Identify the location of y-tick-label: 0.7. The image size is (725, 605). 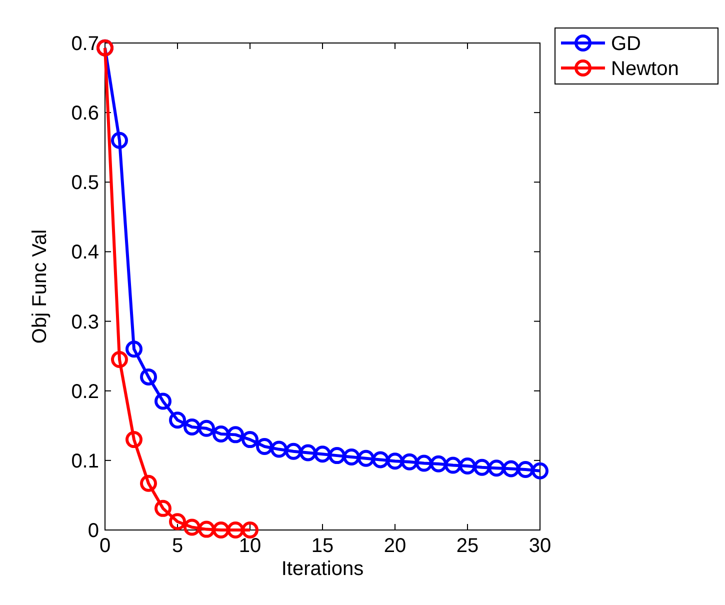
(85, 44).